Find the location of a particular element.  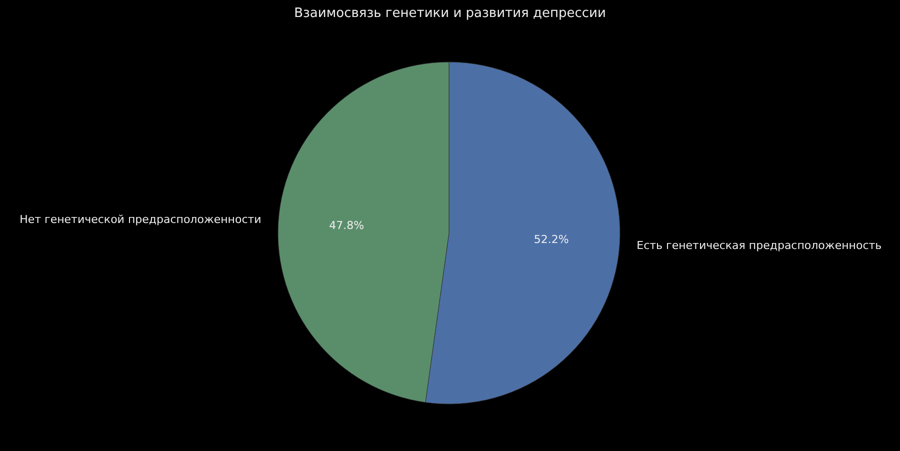

chart-title: Взаимосвязь генетики и развития депрессии is located at coordinates (450, 13).